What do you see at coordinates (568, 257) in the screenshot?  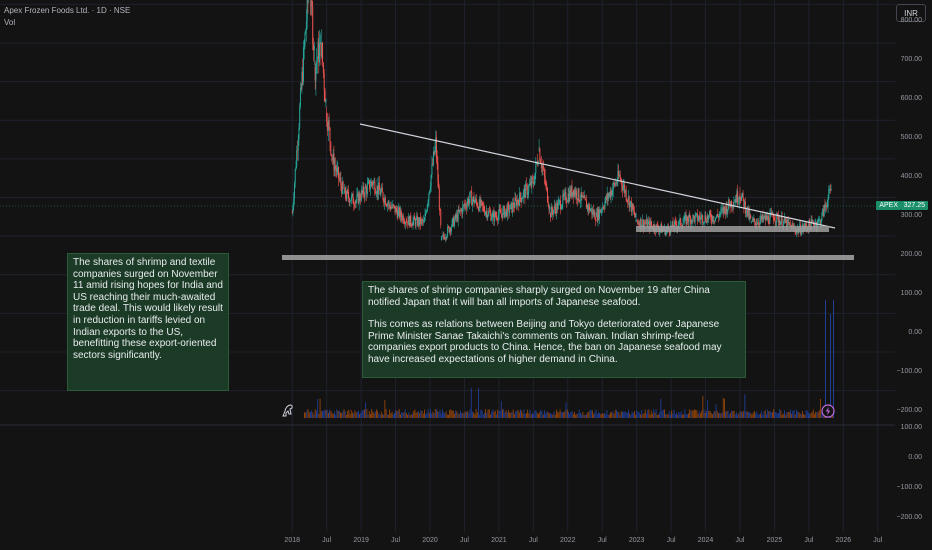 I see `support-band` at bounding box center [568, 257].